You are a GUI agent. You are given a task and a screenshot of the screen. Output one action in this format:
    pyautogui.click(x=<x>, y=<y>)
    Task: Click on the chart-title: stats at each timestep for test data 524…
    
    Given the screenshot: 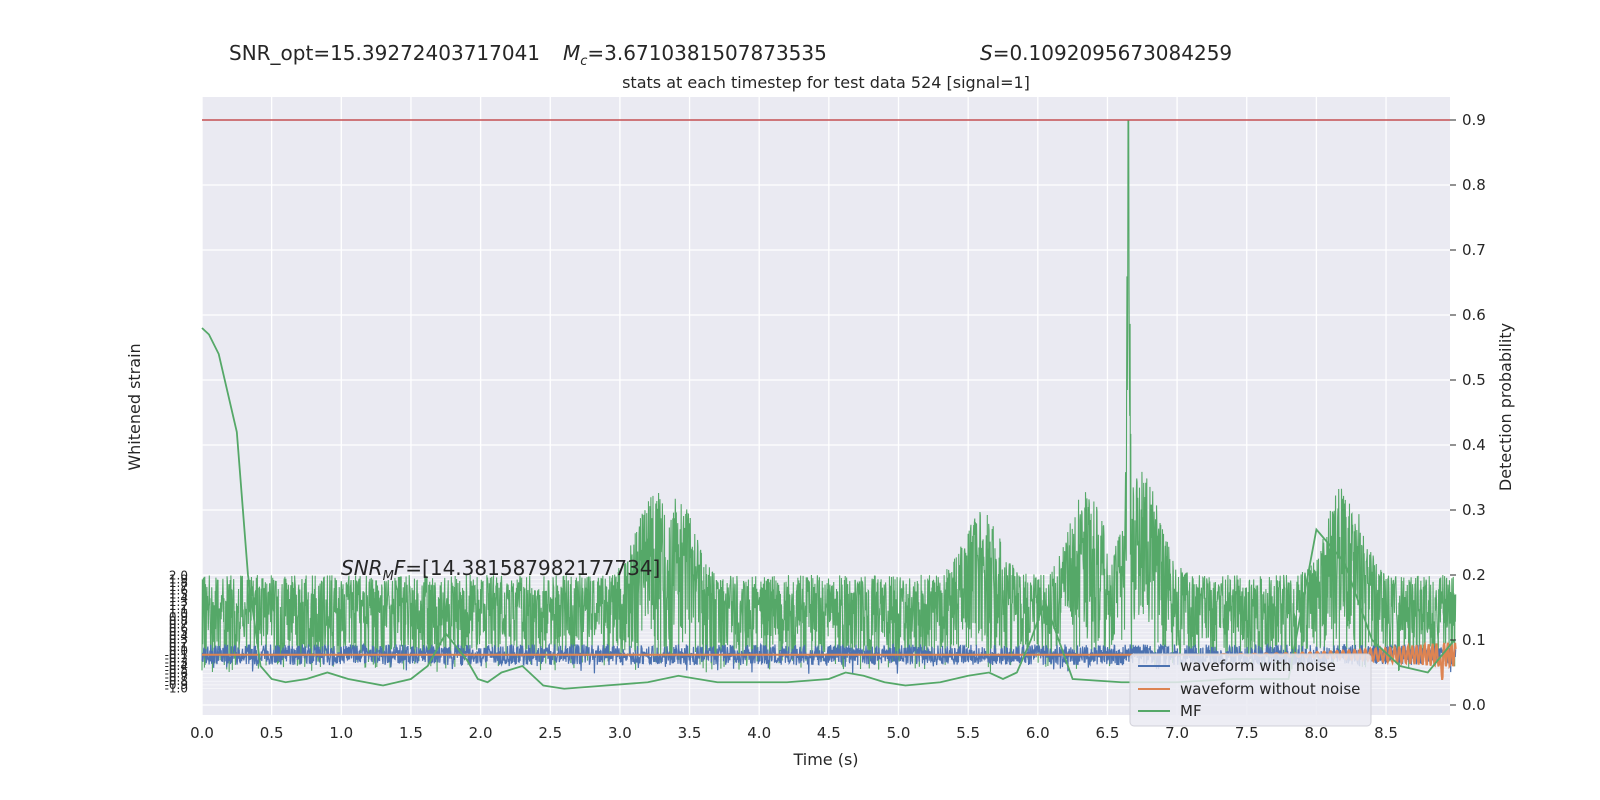 What is the action you would take?
    pyautogui.click(x=826, y=82)
    